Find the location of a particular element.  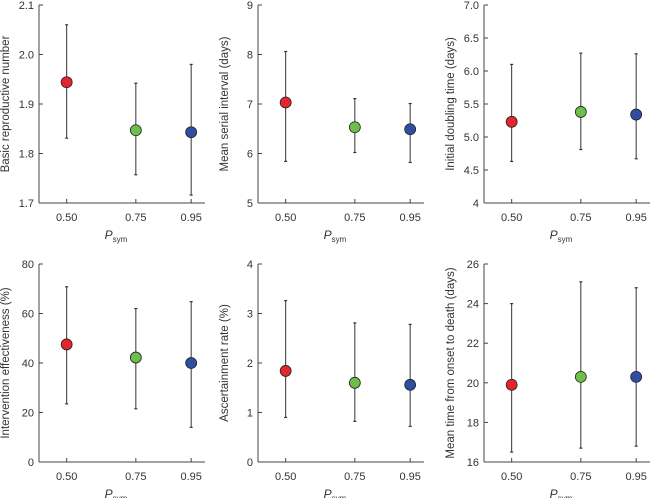

y-tick-label: 2.0 is located at coordinates (26, 56).